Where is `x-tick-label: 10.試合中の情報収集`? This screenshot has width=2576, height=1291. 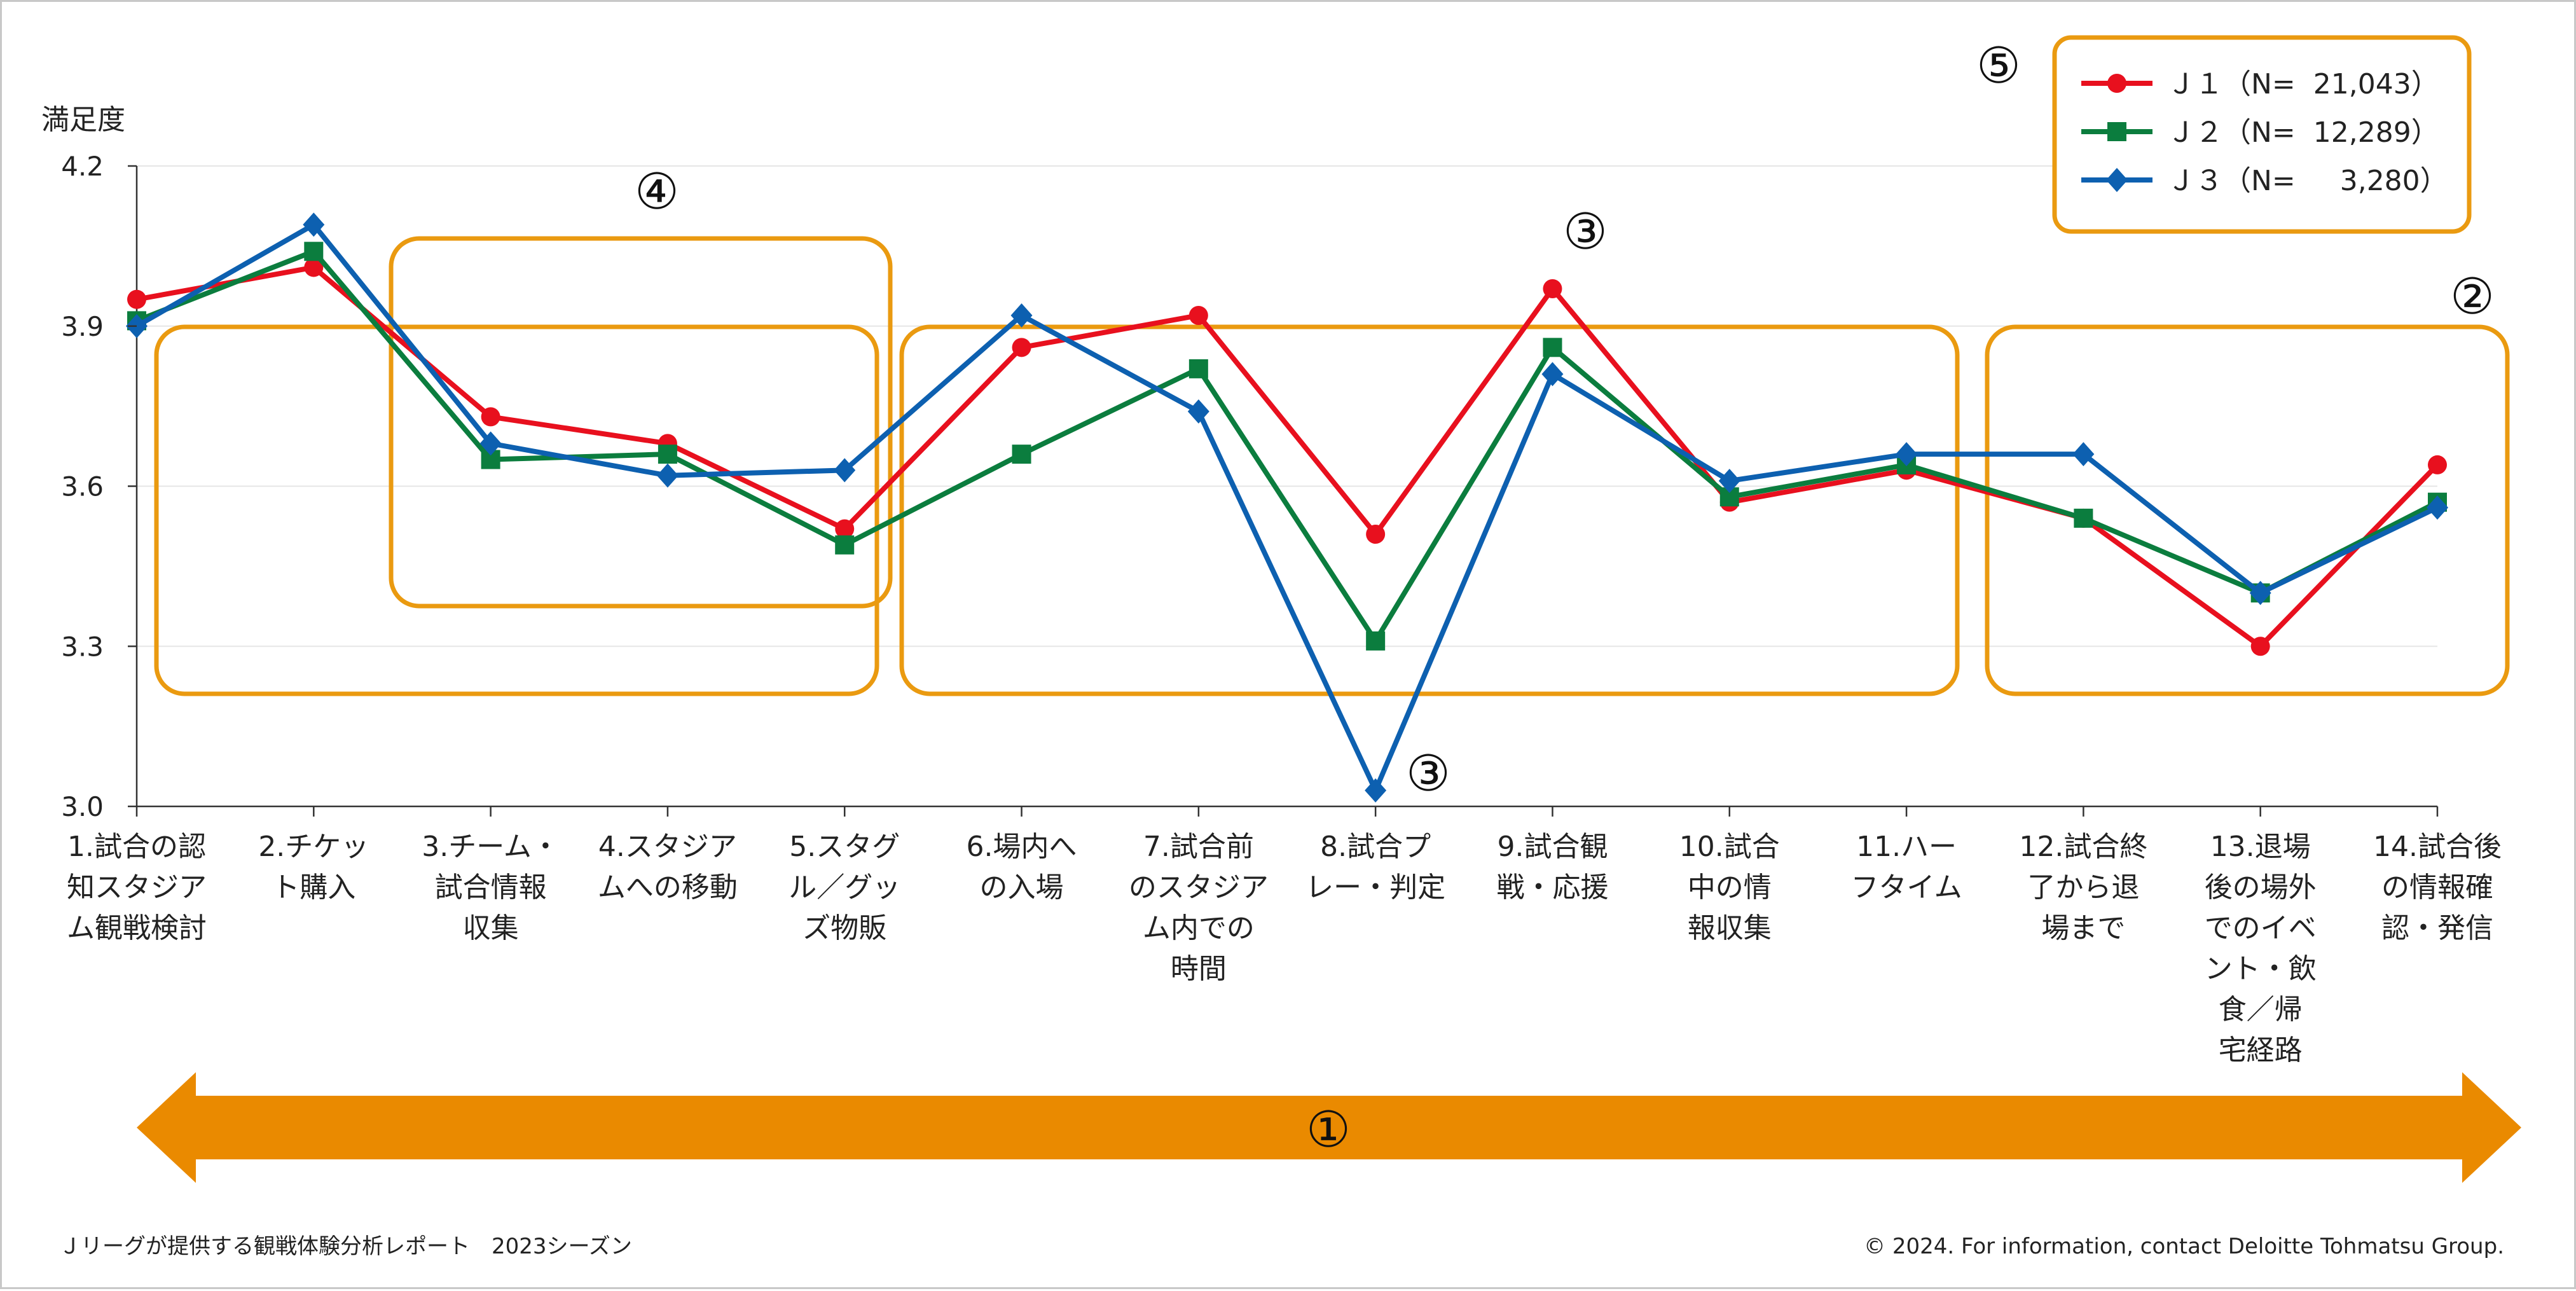 x-tick-label: 10.試合中の情報収集 is located at coordinates (1729, 888).